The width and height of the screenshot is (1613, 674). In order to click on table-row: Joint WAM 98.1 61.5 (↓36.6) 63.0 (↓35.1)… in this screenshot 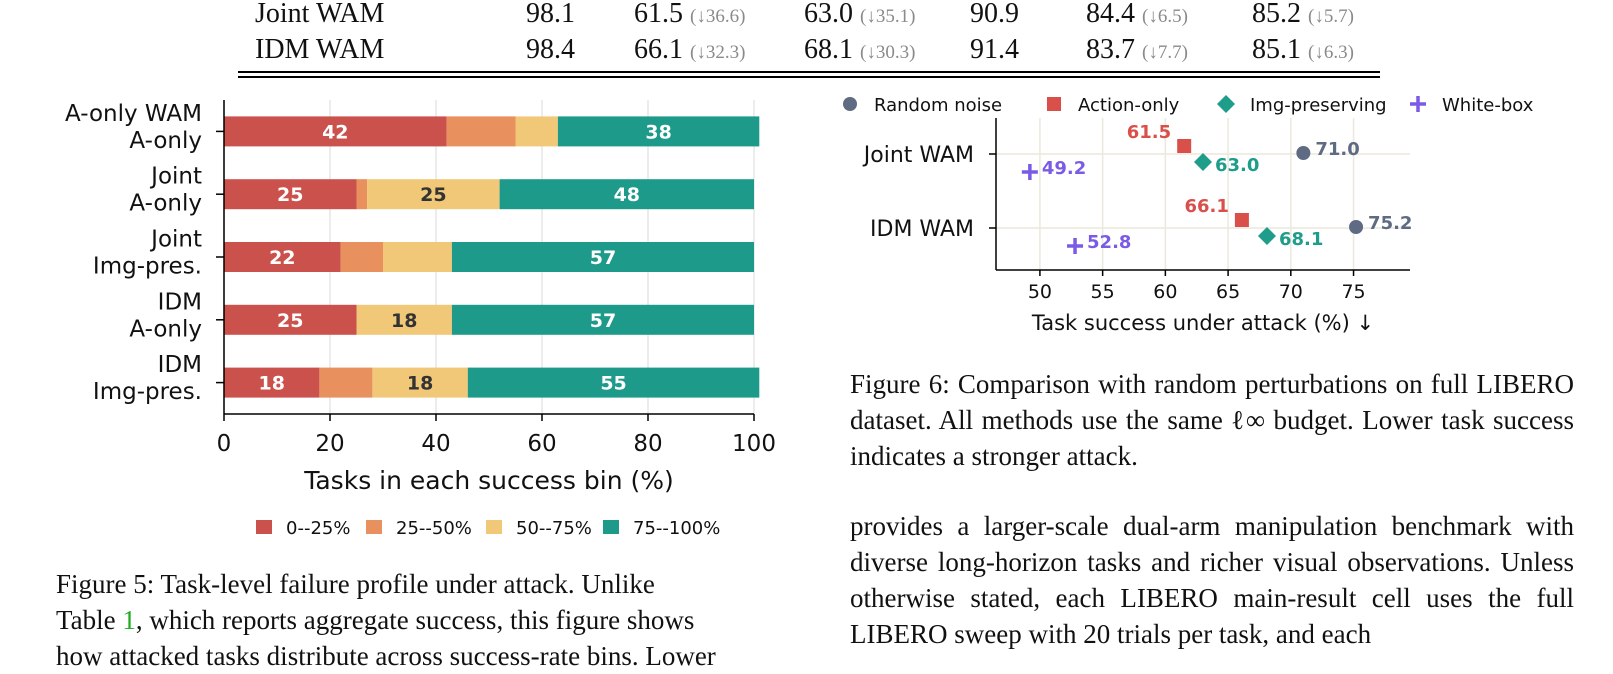, I will do `click(806, 15)`.